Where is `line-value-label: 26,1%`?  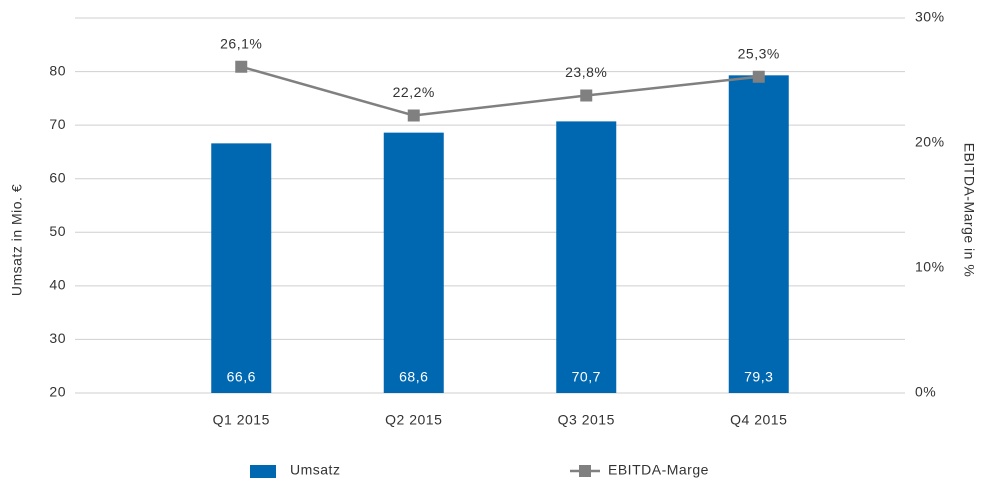 line-value-label: 26,1% is located at coordinates (241, 43).